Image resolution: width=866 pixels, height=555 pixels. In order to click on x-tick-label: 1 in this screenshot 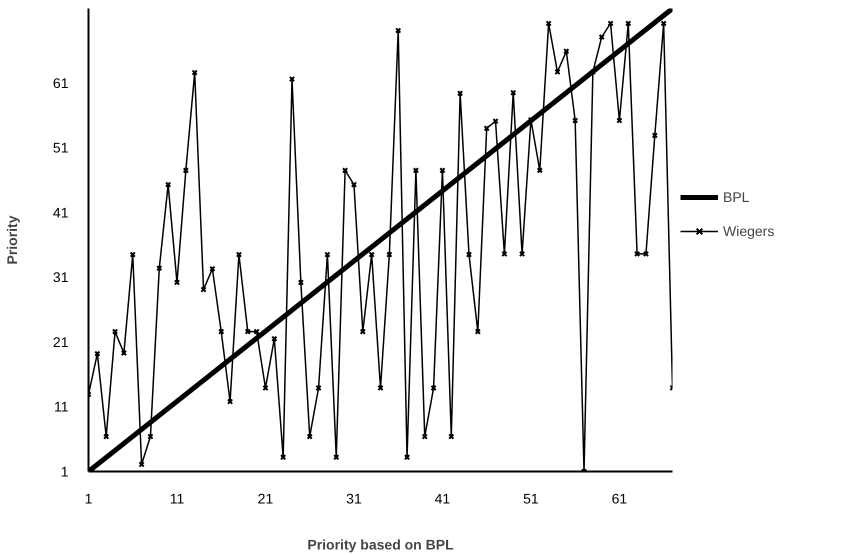, I will do `click(88, 498)`.